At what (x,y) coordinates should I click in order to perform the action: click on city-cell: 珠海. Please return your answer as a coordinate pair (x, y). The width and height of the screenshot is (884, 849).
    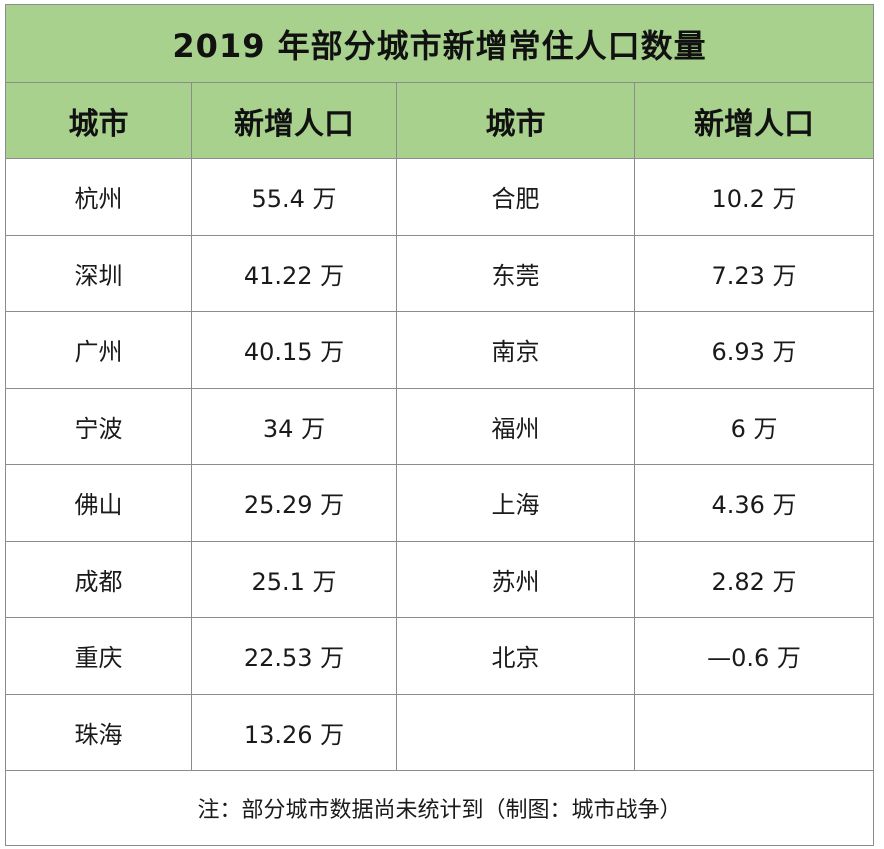
    Looking at the image, I should click on (98, 732).